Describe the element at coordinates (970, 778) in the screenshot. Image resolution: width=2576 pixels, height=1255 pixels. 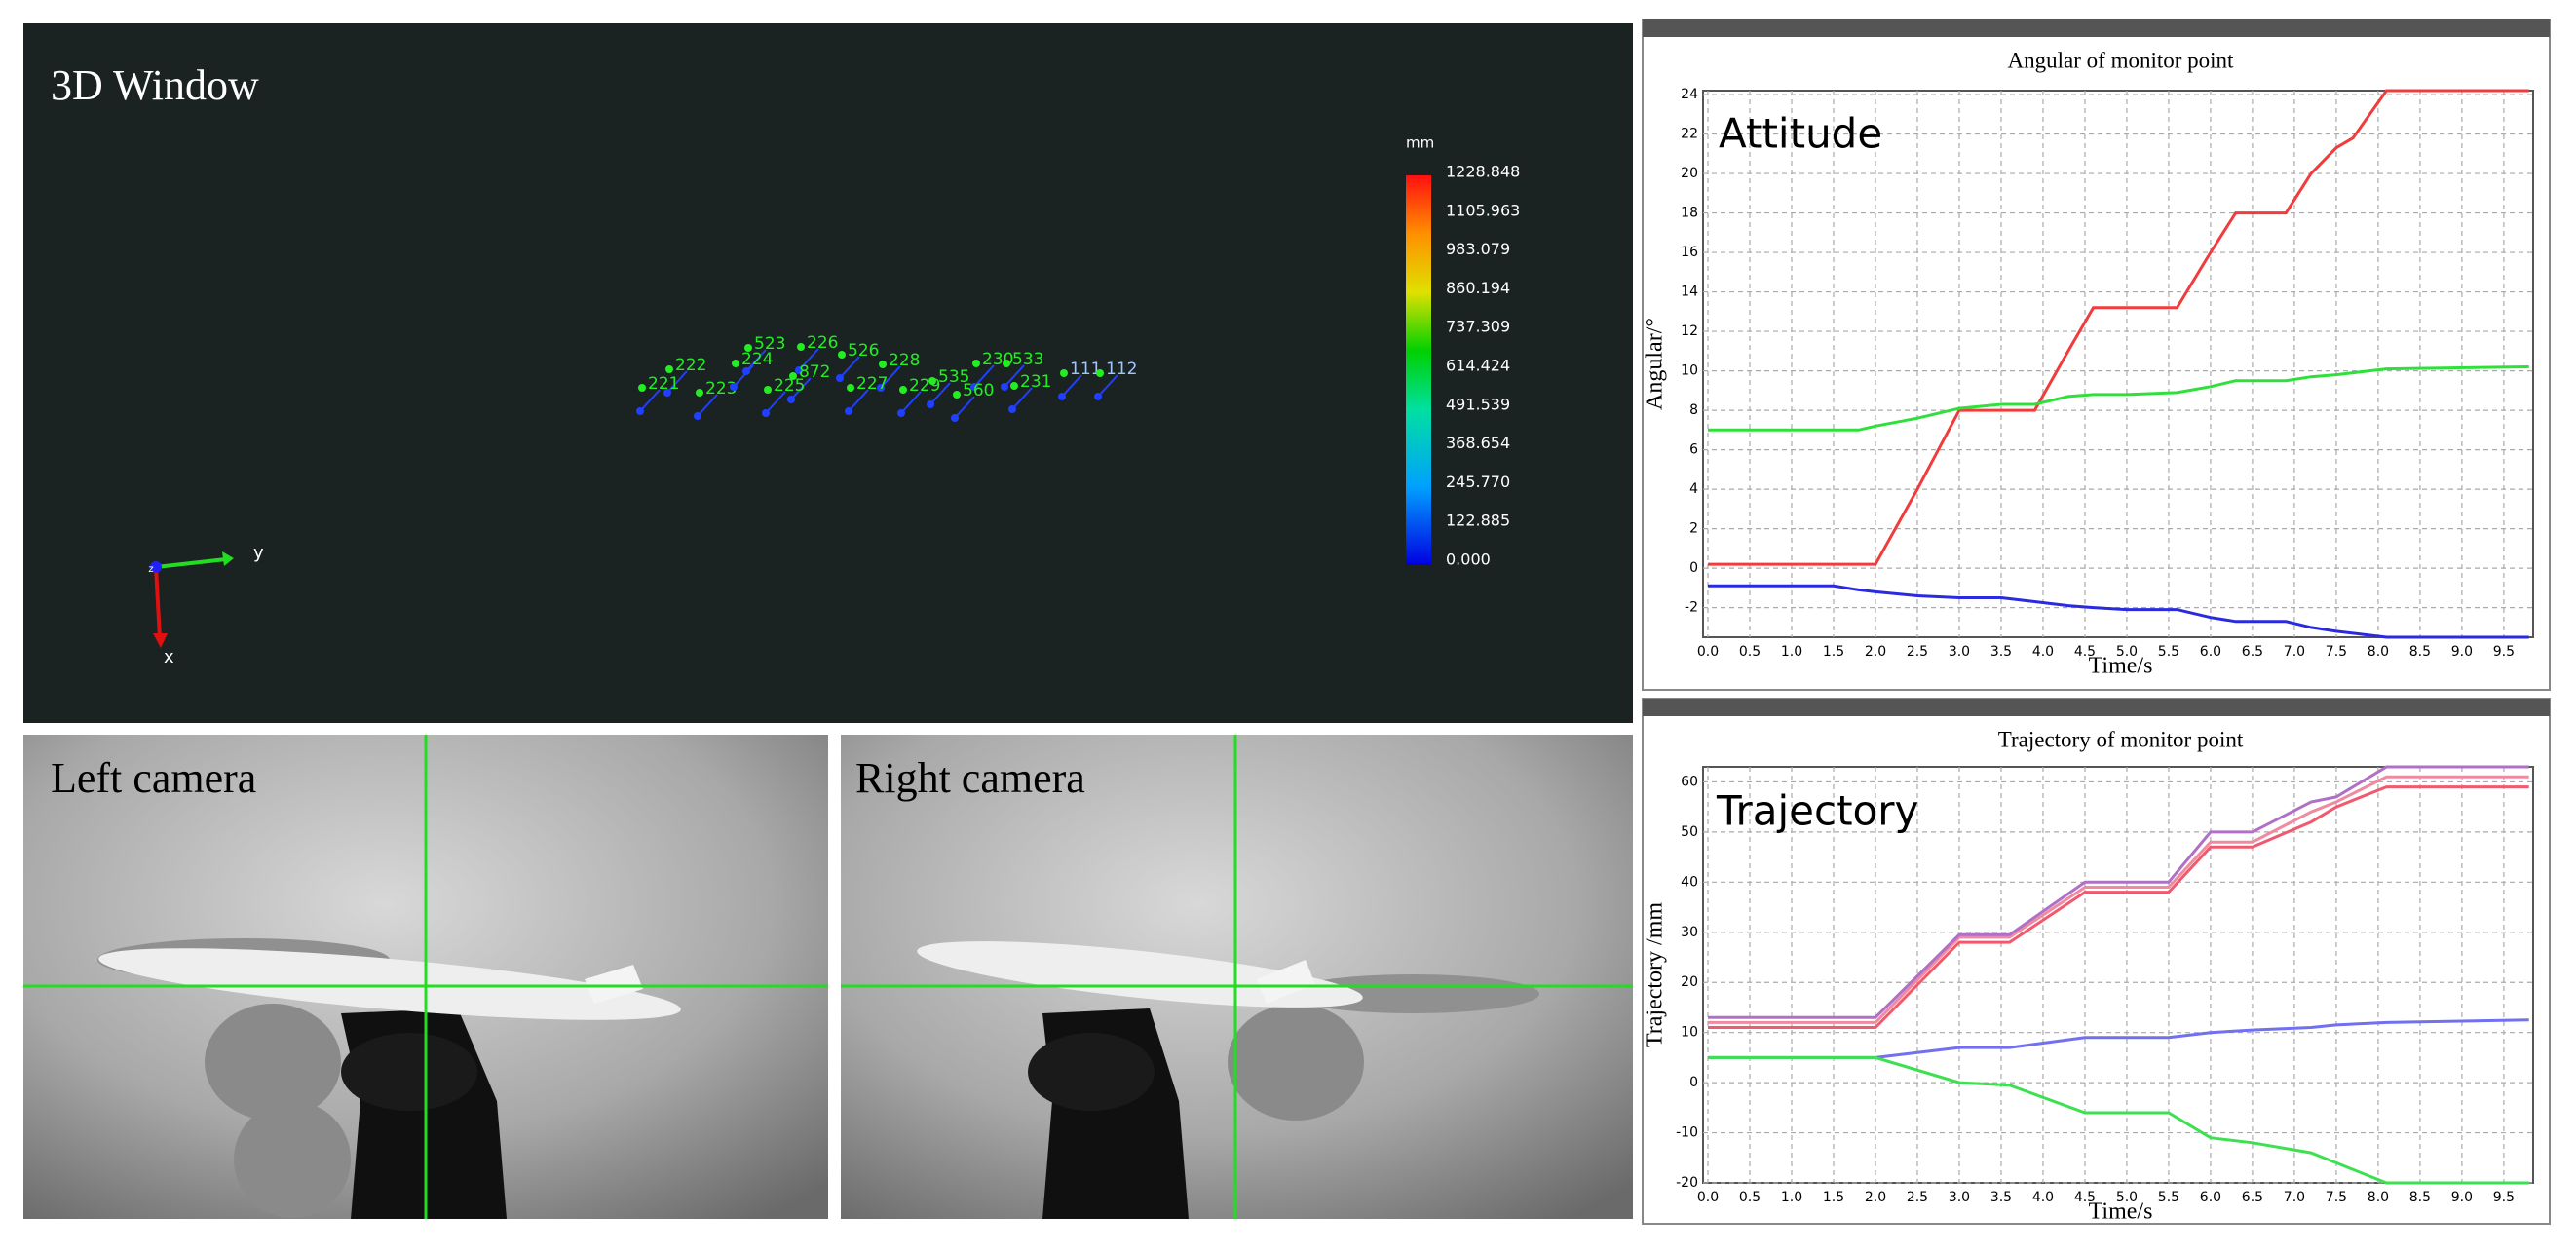
I see `camera-title: Right camera` at that location.